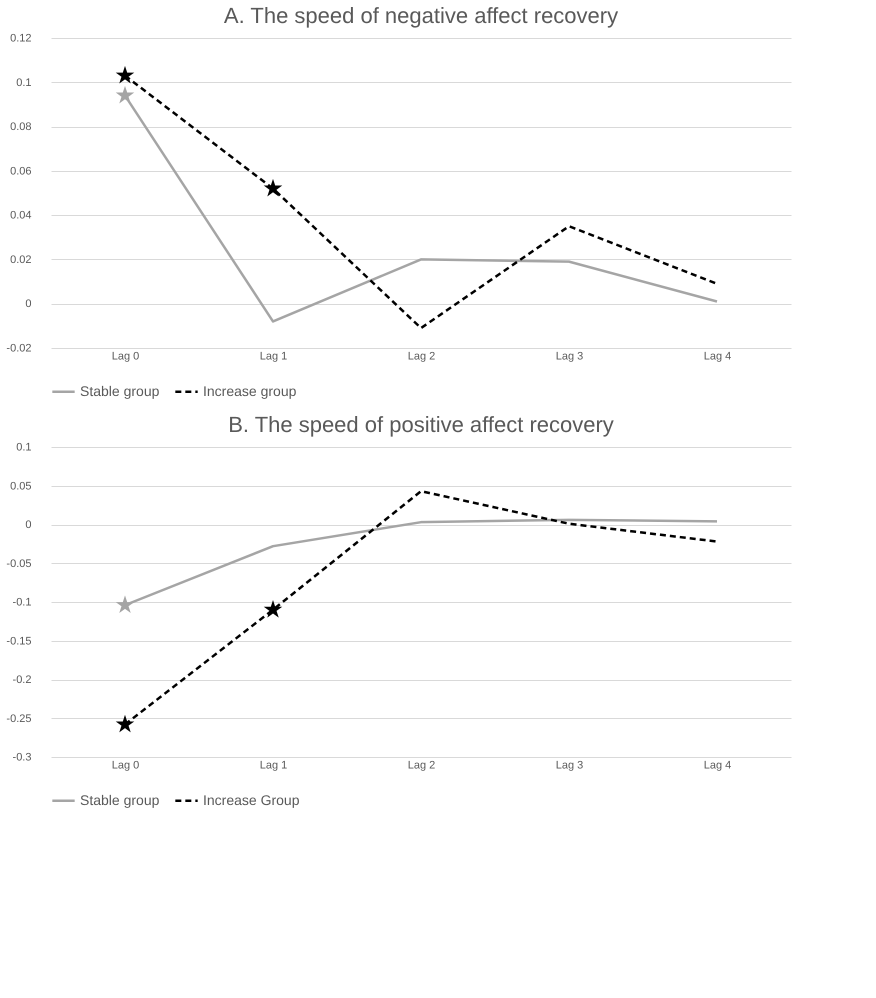 Image resolution: width=876 pixels, height=998 pixels. Describe the element at coordinates (19, 718) in the screenshot. I see `y-tick-label: -0.25` at that location.